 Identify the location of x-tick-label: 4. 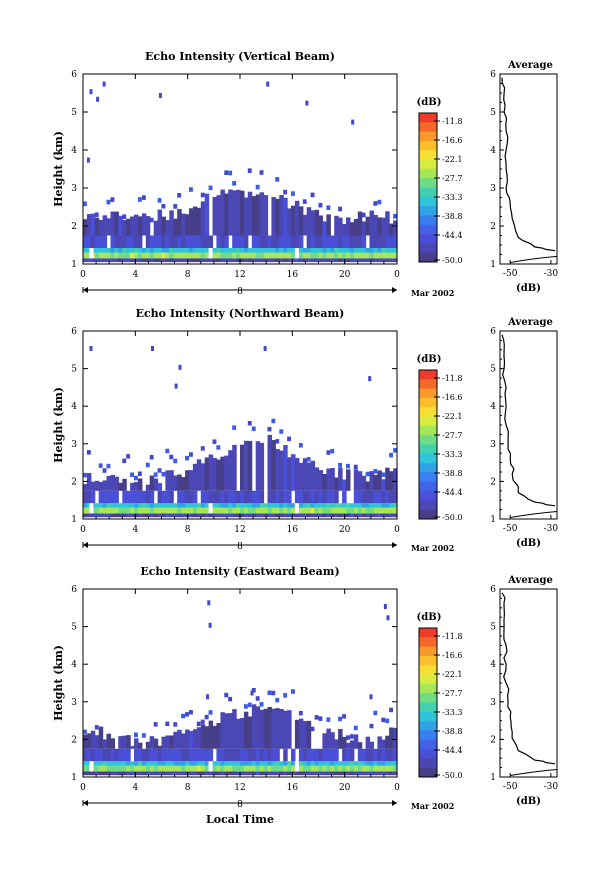
(135, 275).